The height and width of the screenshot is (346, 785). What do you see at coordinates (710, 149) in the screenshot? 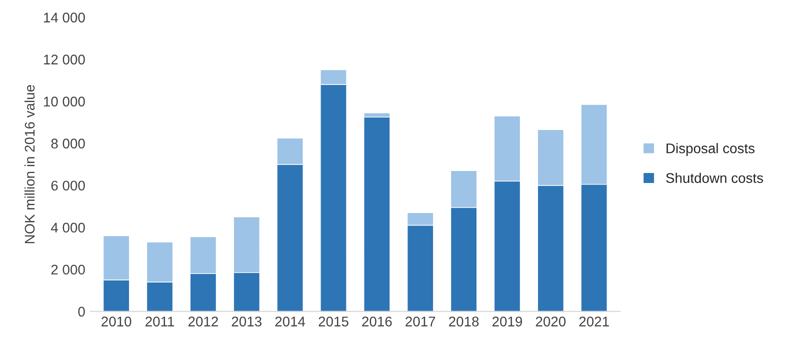
I see `legend-label: Disposal costs` at bounding box center [710, 149].